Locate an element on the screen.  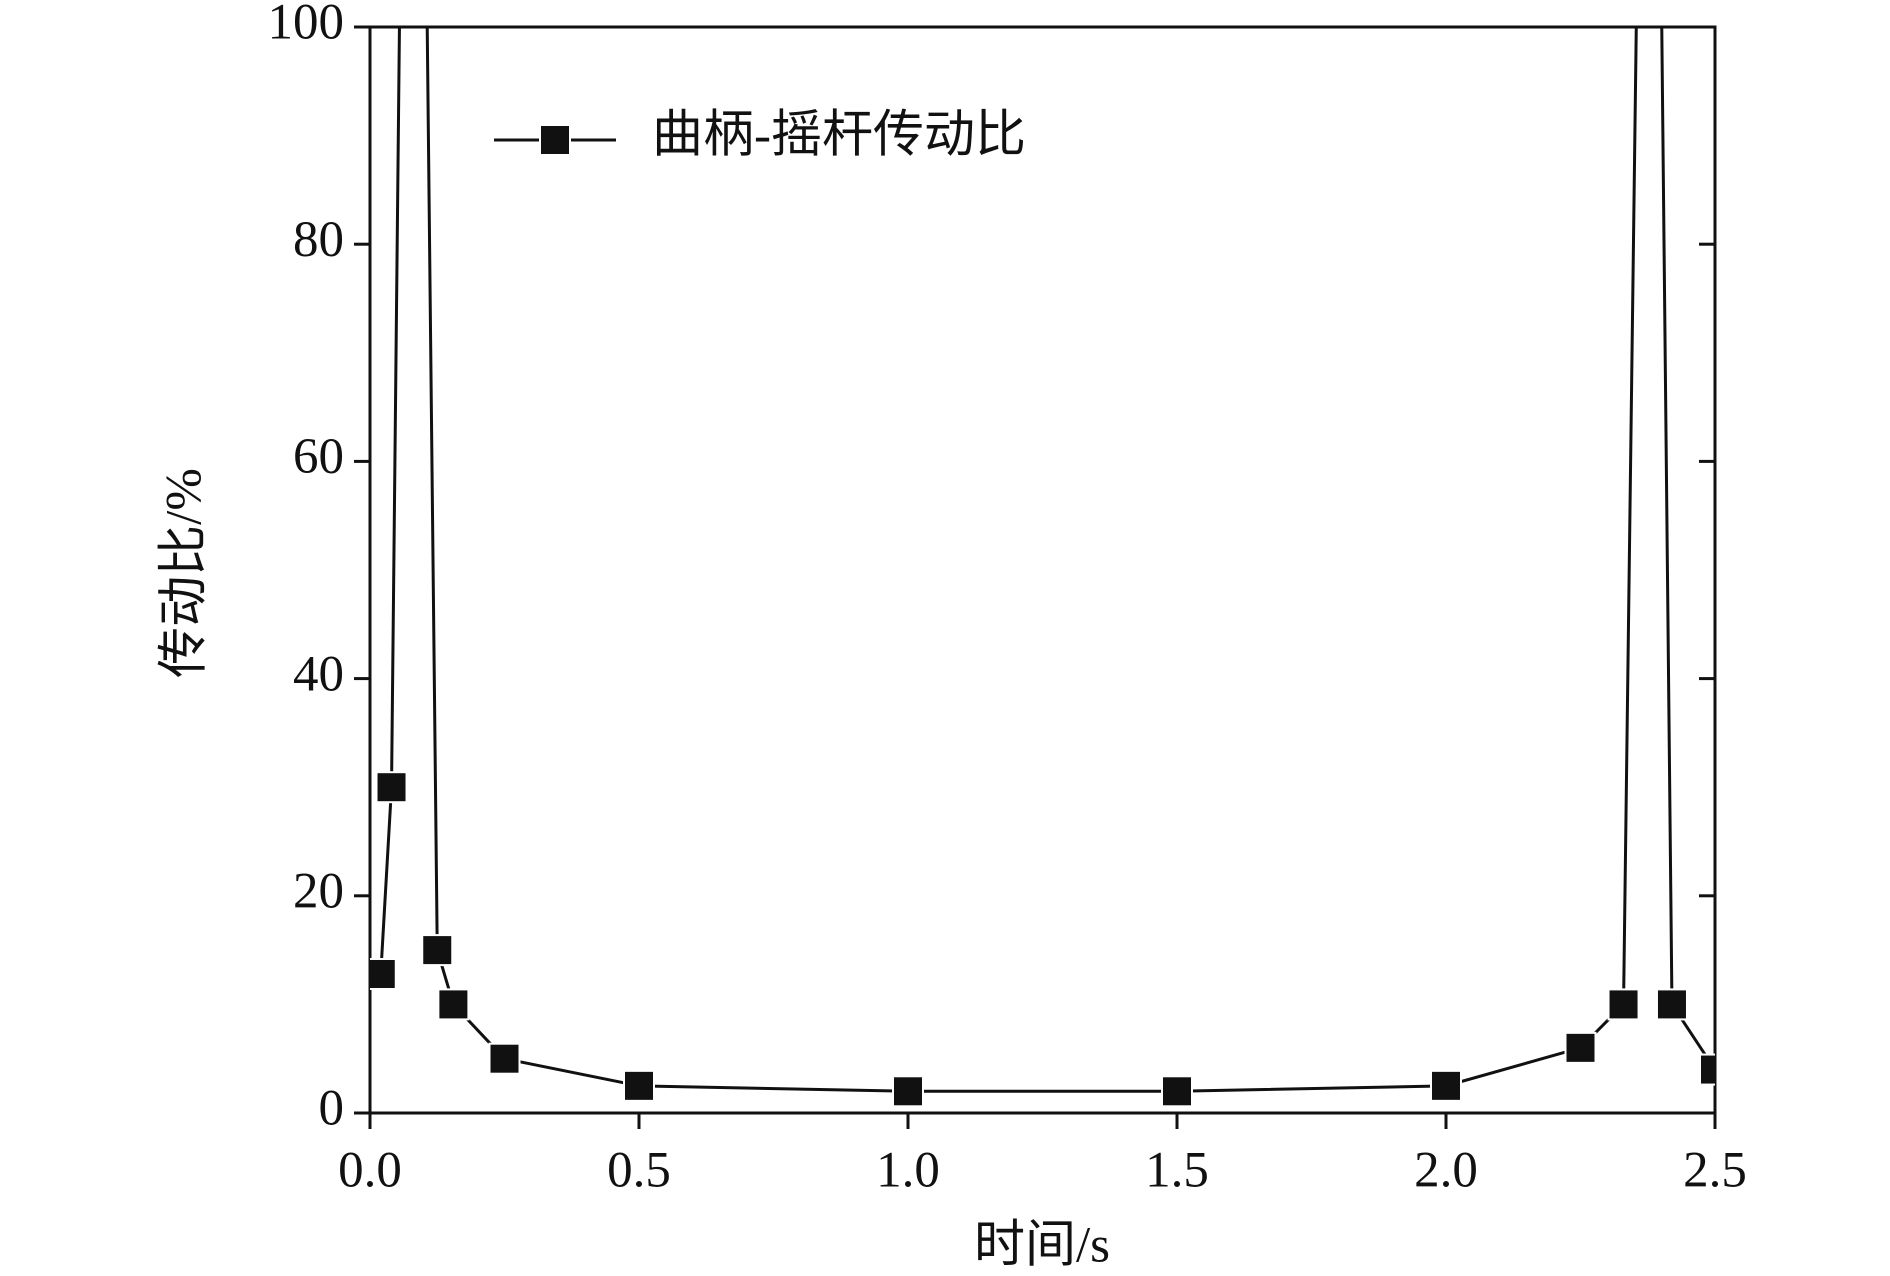
x-tick-label: 1.5 is located at coordinates (1177, 1171).